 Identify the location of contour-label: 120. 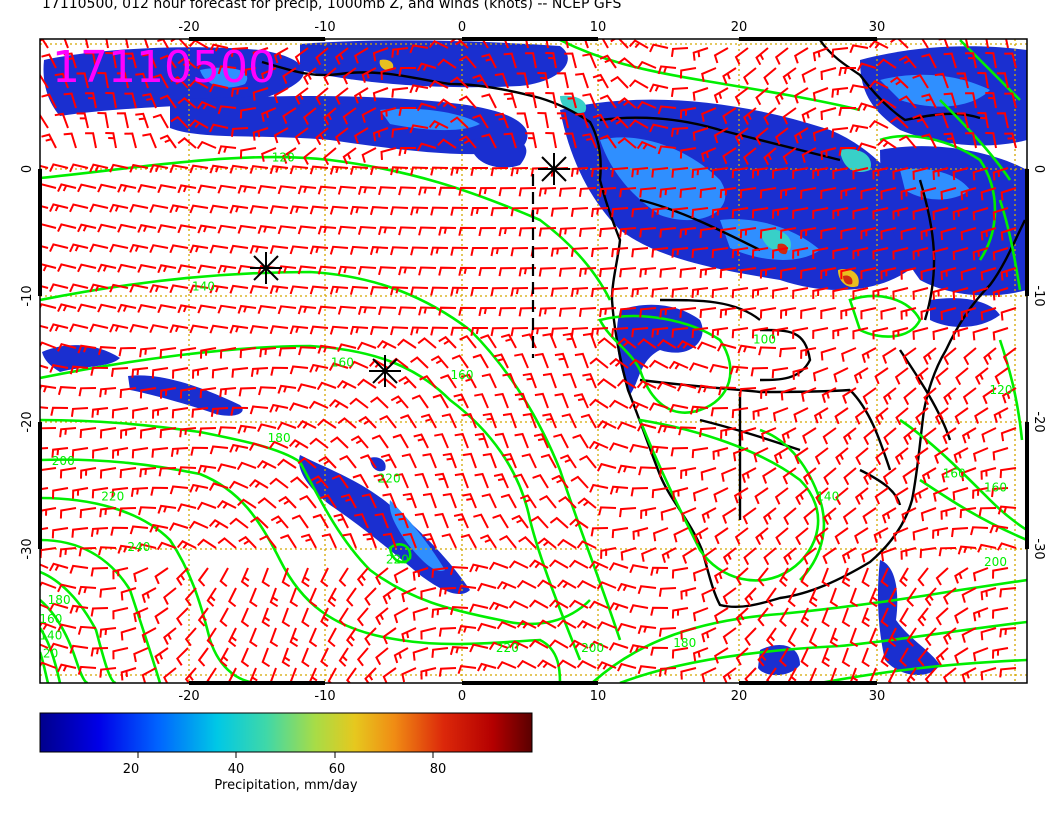
(46, 653).